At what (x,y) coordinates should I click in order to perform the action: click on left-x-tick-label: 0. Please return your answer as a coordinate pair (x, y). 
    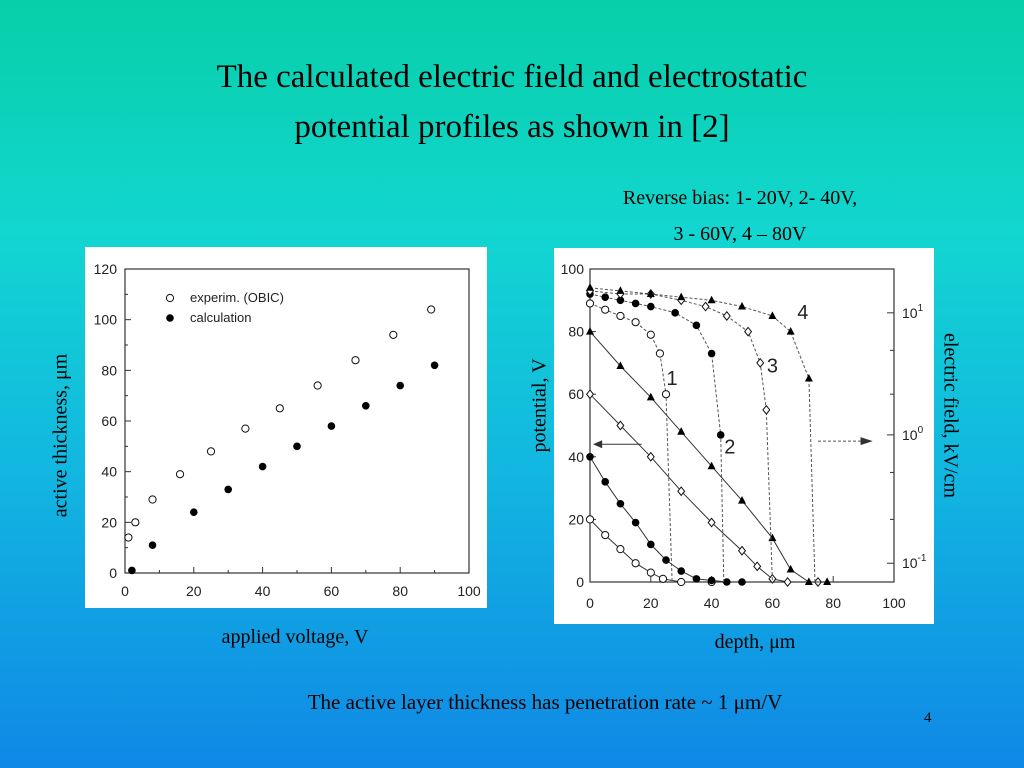
    Looking at the image, I should click on (125, 591).